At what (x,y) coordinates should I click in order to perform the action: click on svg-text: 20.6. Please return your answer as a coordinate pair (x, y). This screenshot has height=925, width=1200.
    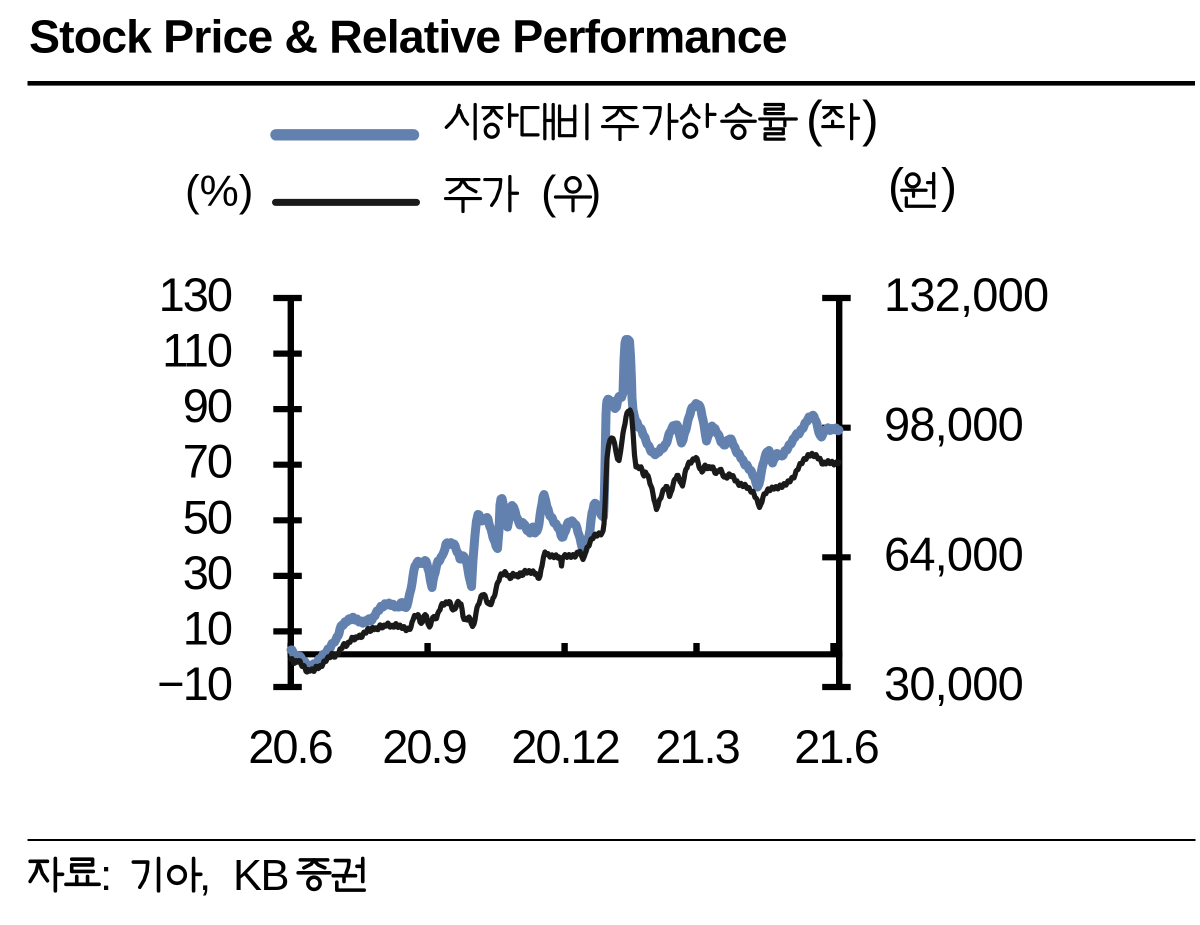
    Looking at the image, I should click on (290, 746).